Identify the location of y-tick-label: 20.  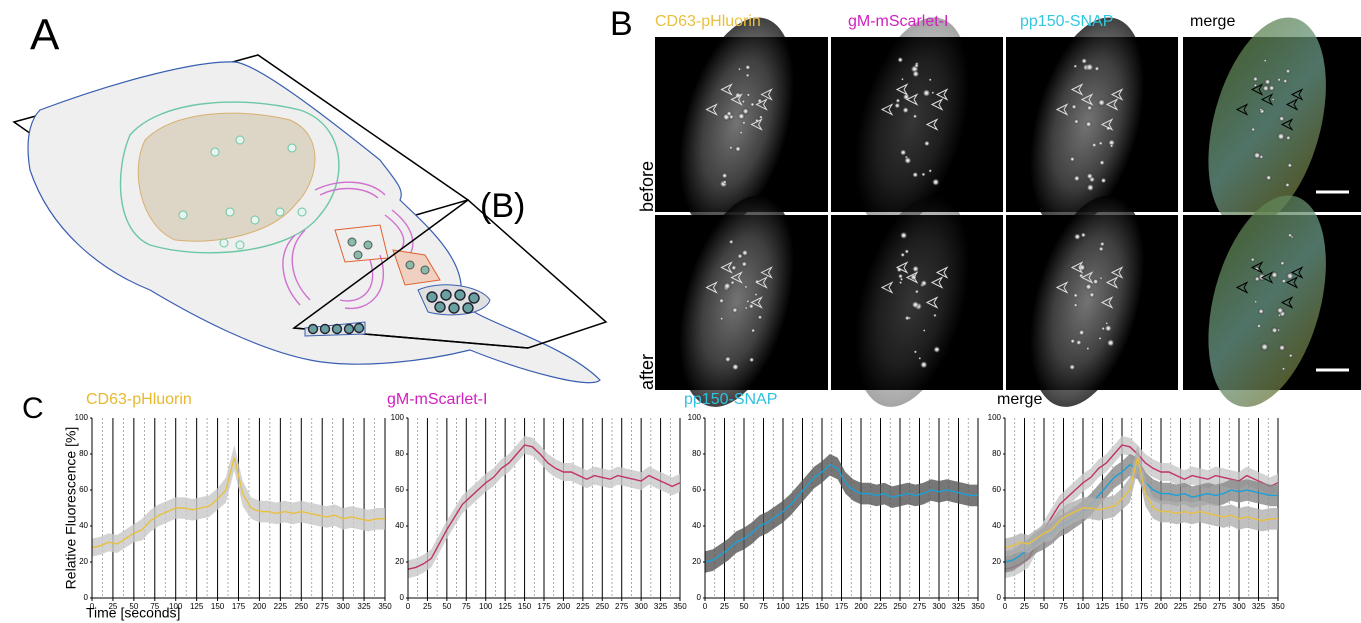
(83, 561).